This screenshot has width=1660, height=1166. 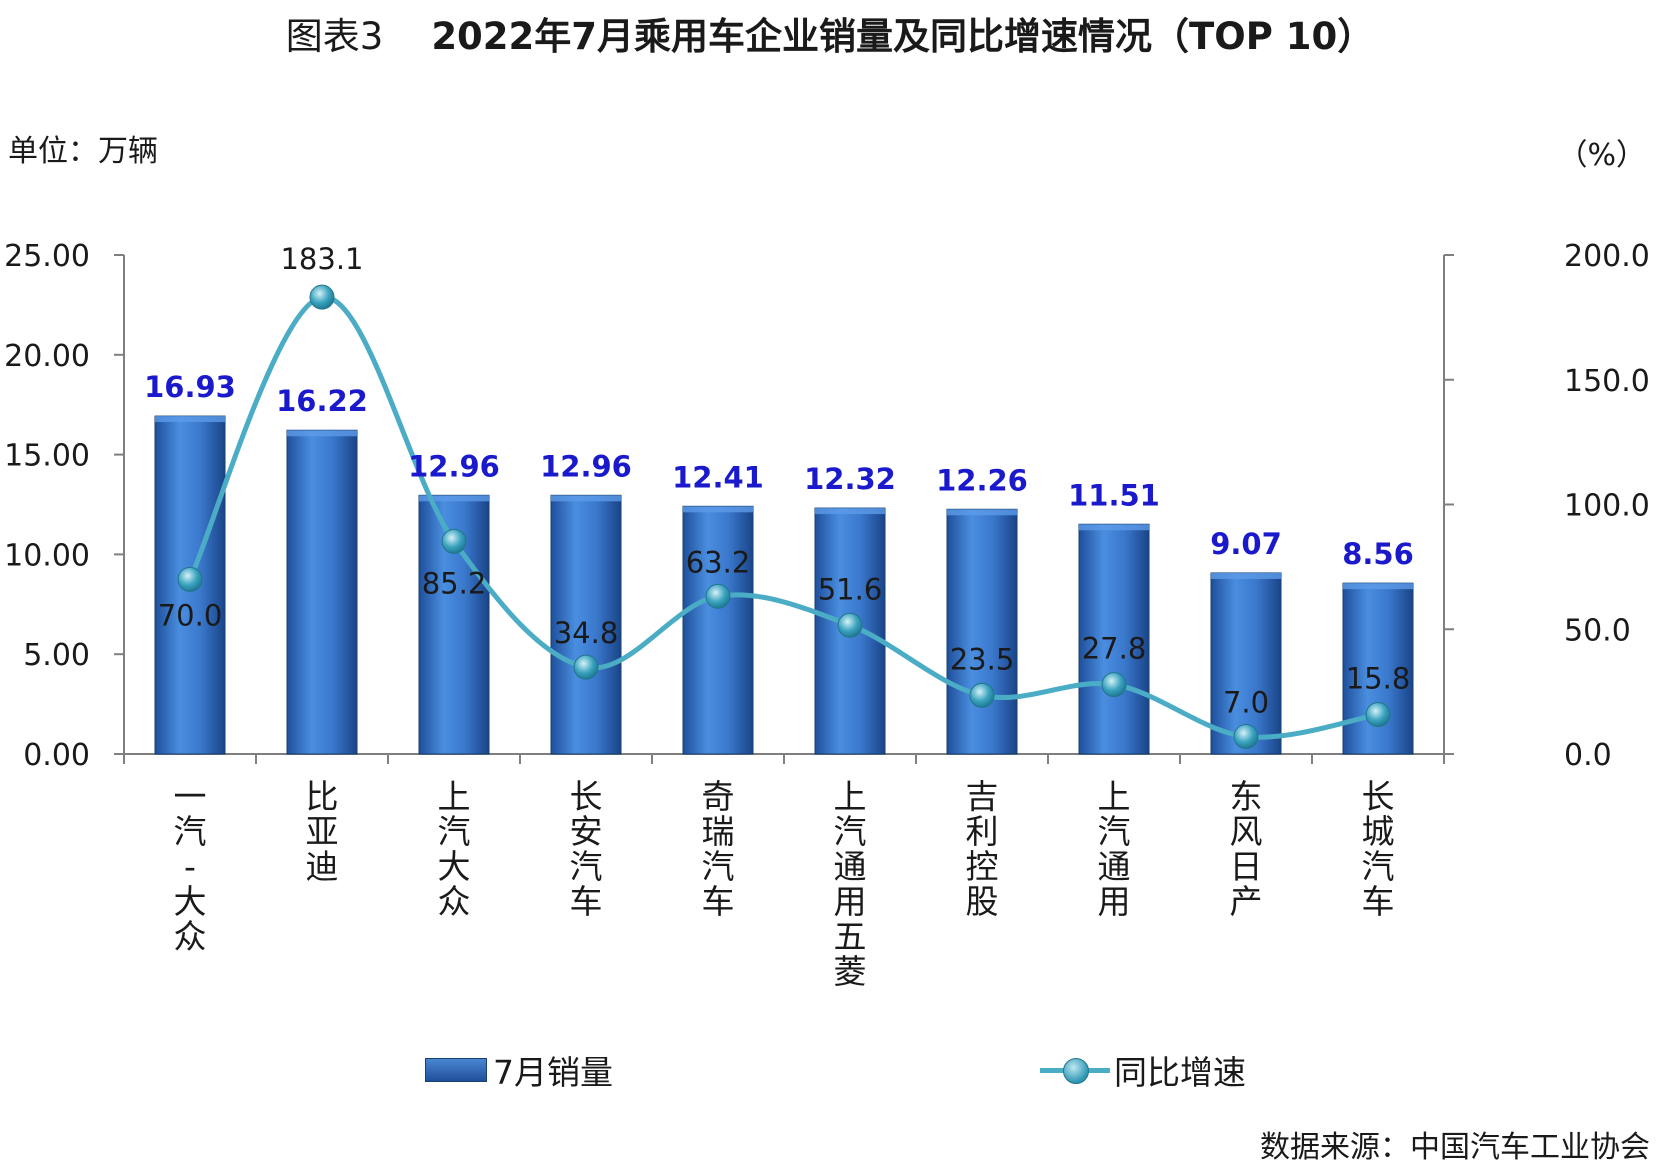 I want to click on growth-data-label: 51.6, so click(x=850, y=589).